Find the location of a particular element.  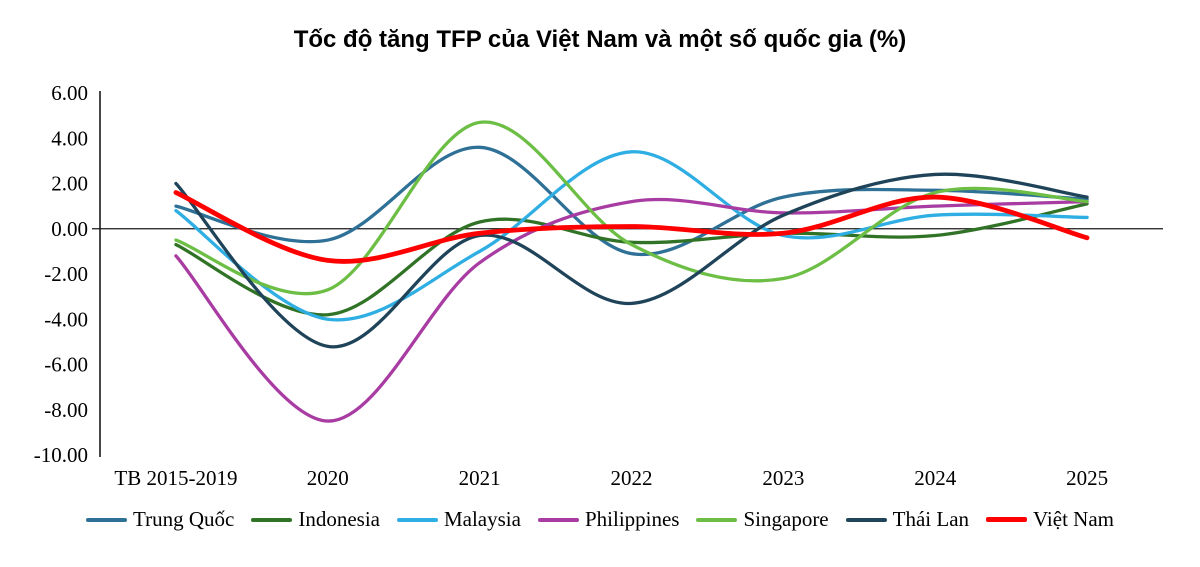

series-line-việt-nam is located at coordinates (631, 227).